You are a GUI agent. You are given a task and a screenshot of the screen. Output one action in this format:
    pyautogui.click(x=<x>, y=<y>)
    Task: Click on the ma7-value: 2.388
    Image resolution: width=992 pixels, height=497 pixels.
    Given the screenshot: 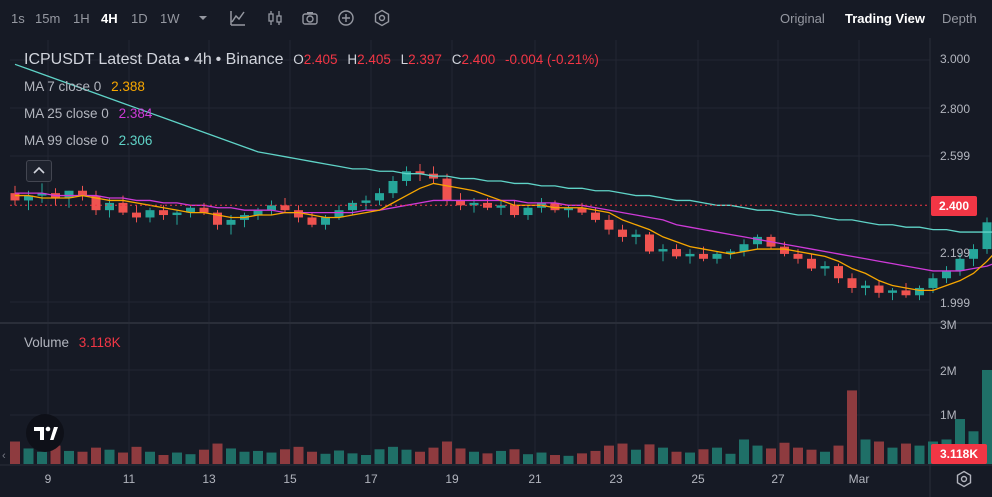 What is the action you would take?
    pyautogui.click(x=128, y=86)
    